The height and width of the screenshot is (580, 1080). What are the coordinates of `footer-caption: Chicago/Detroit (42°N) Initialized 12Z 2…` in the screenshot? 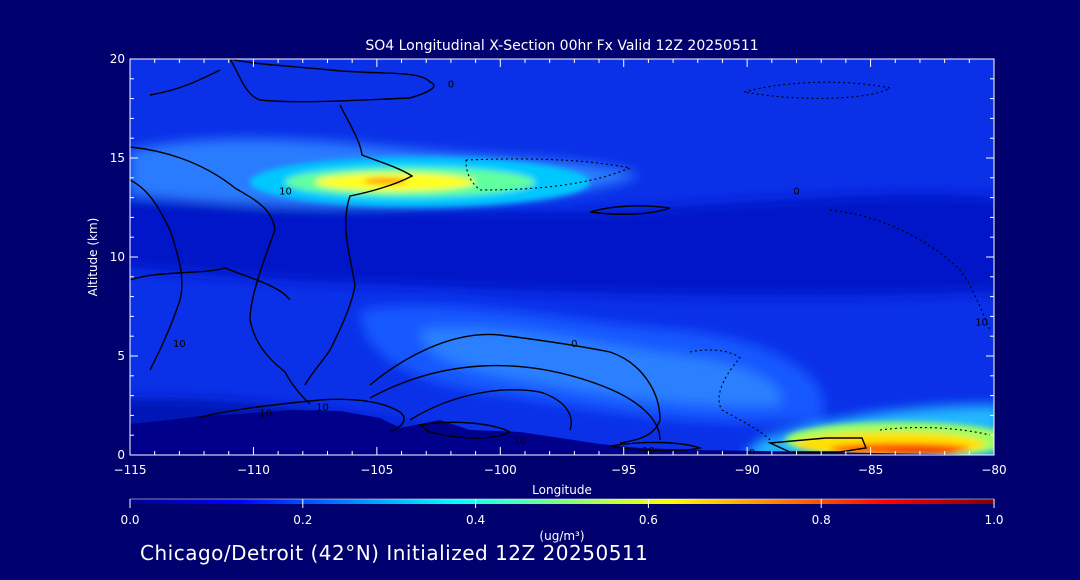 It's located at (394, 553).